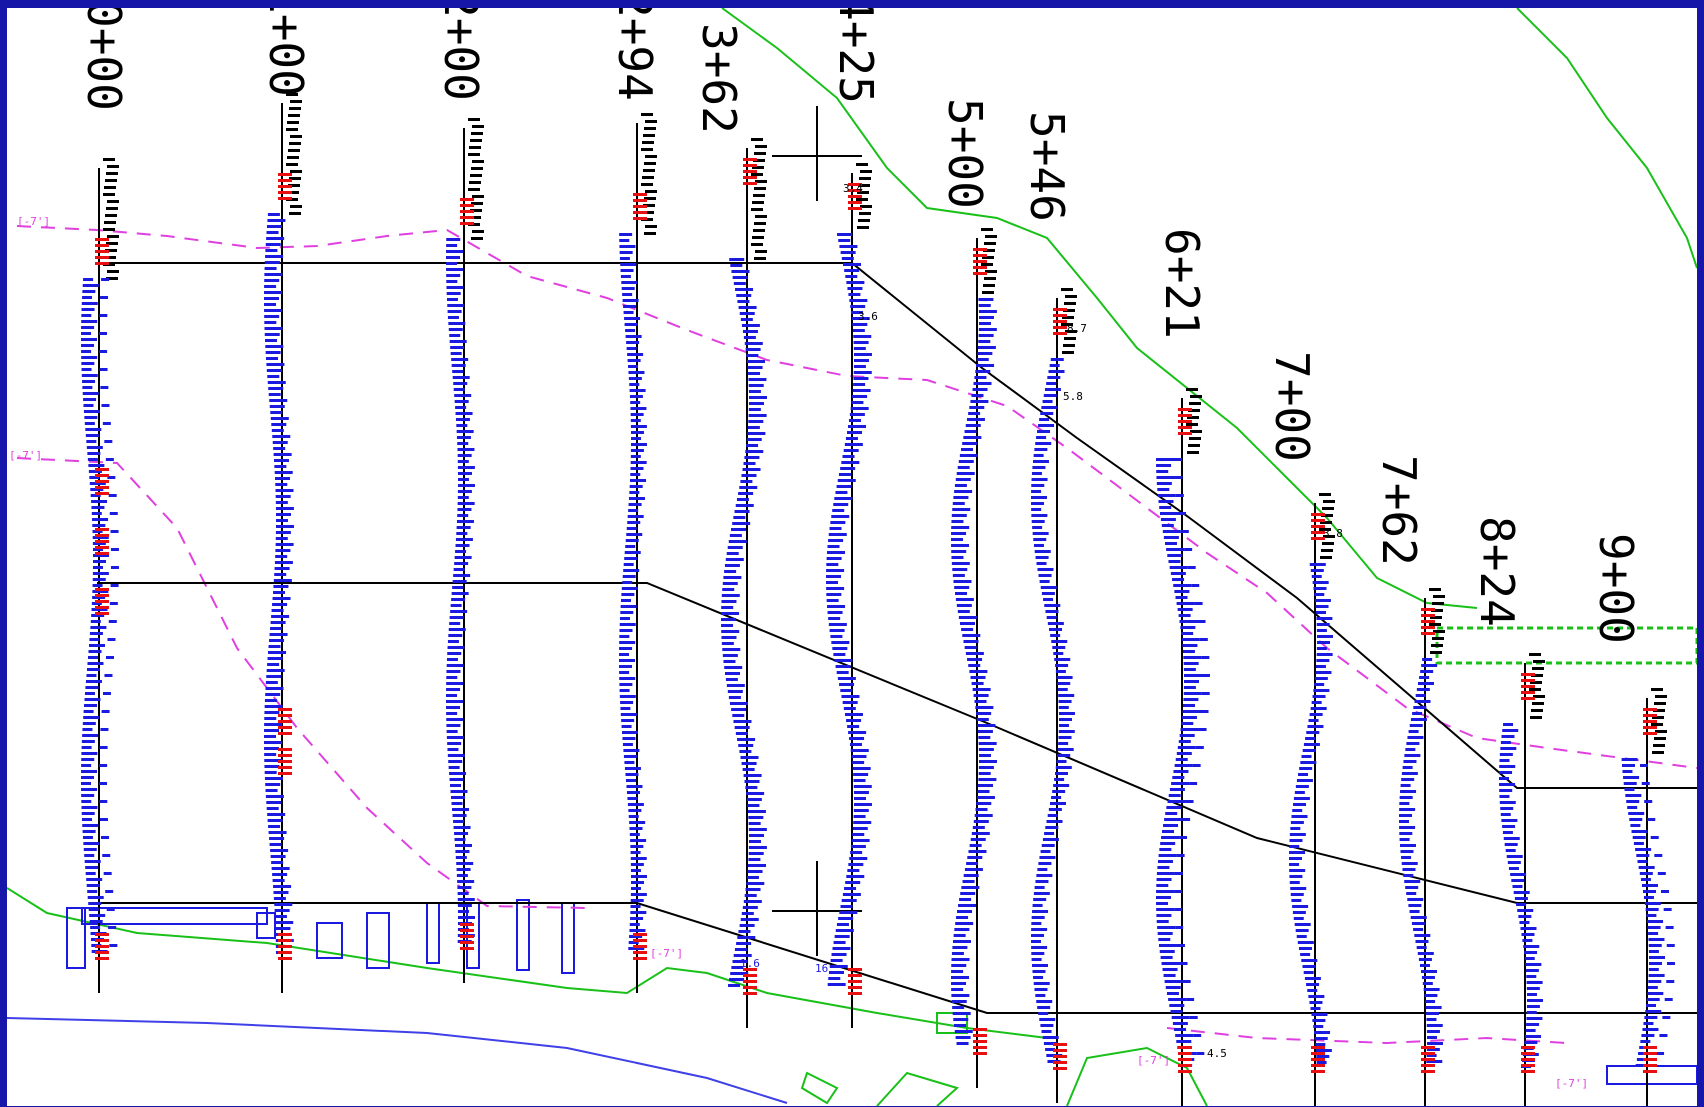  What do you see at coordinates (1651, 1075) in the screenshot?
I see `structure` at bounding box center [1651, 1075].